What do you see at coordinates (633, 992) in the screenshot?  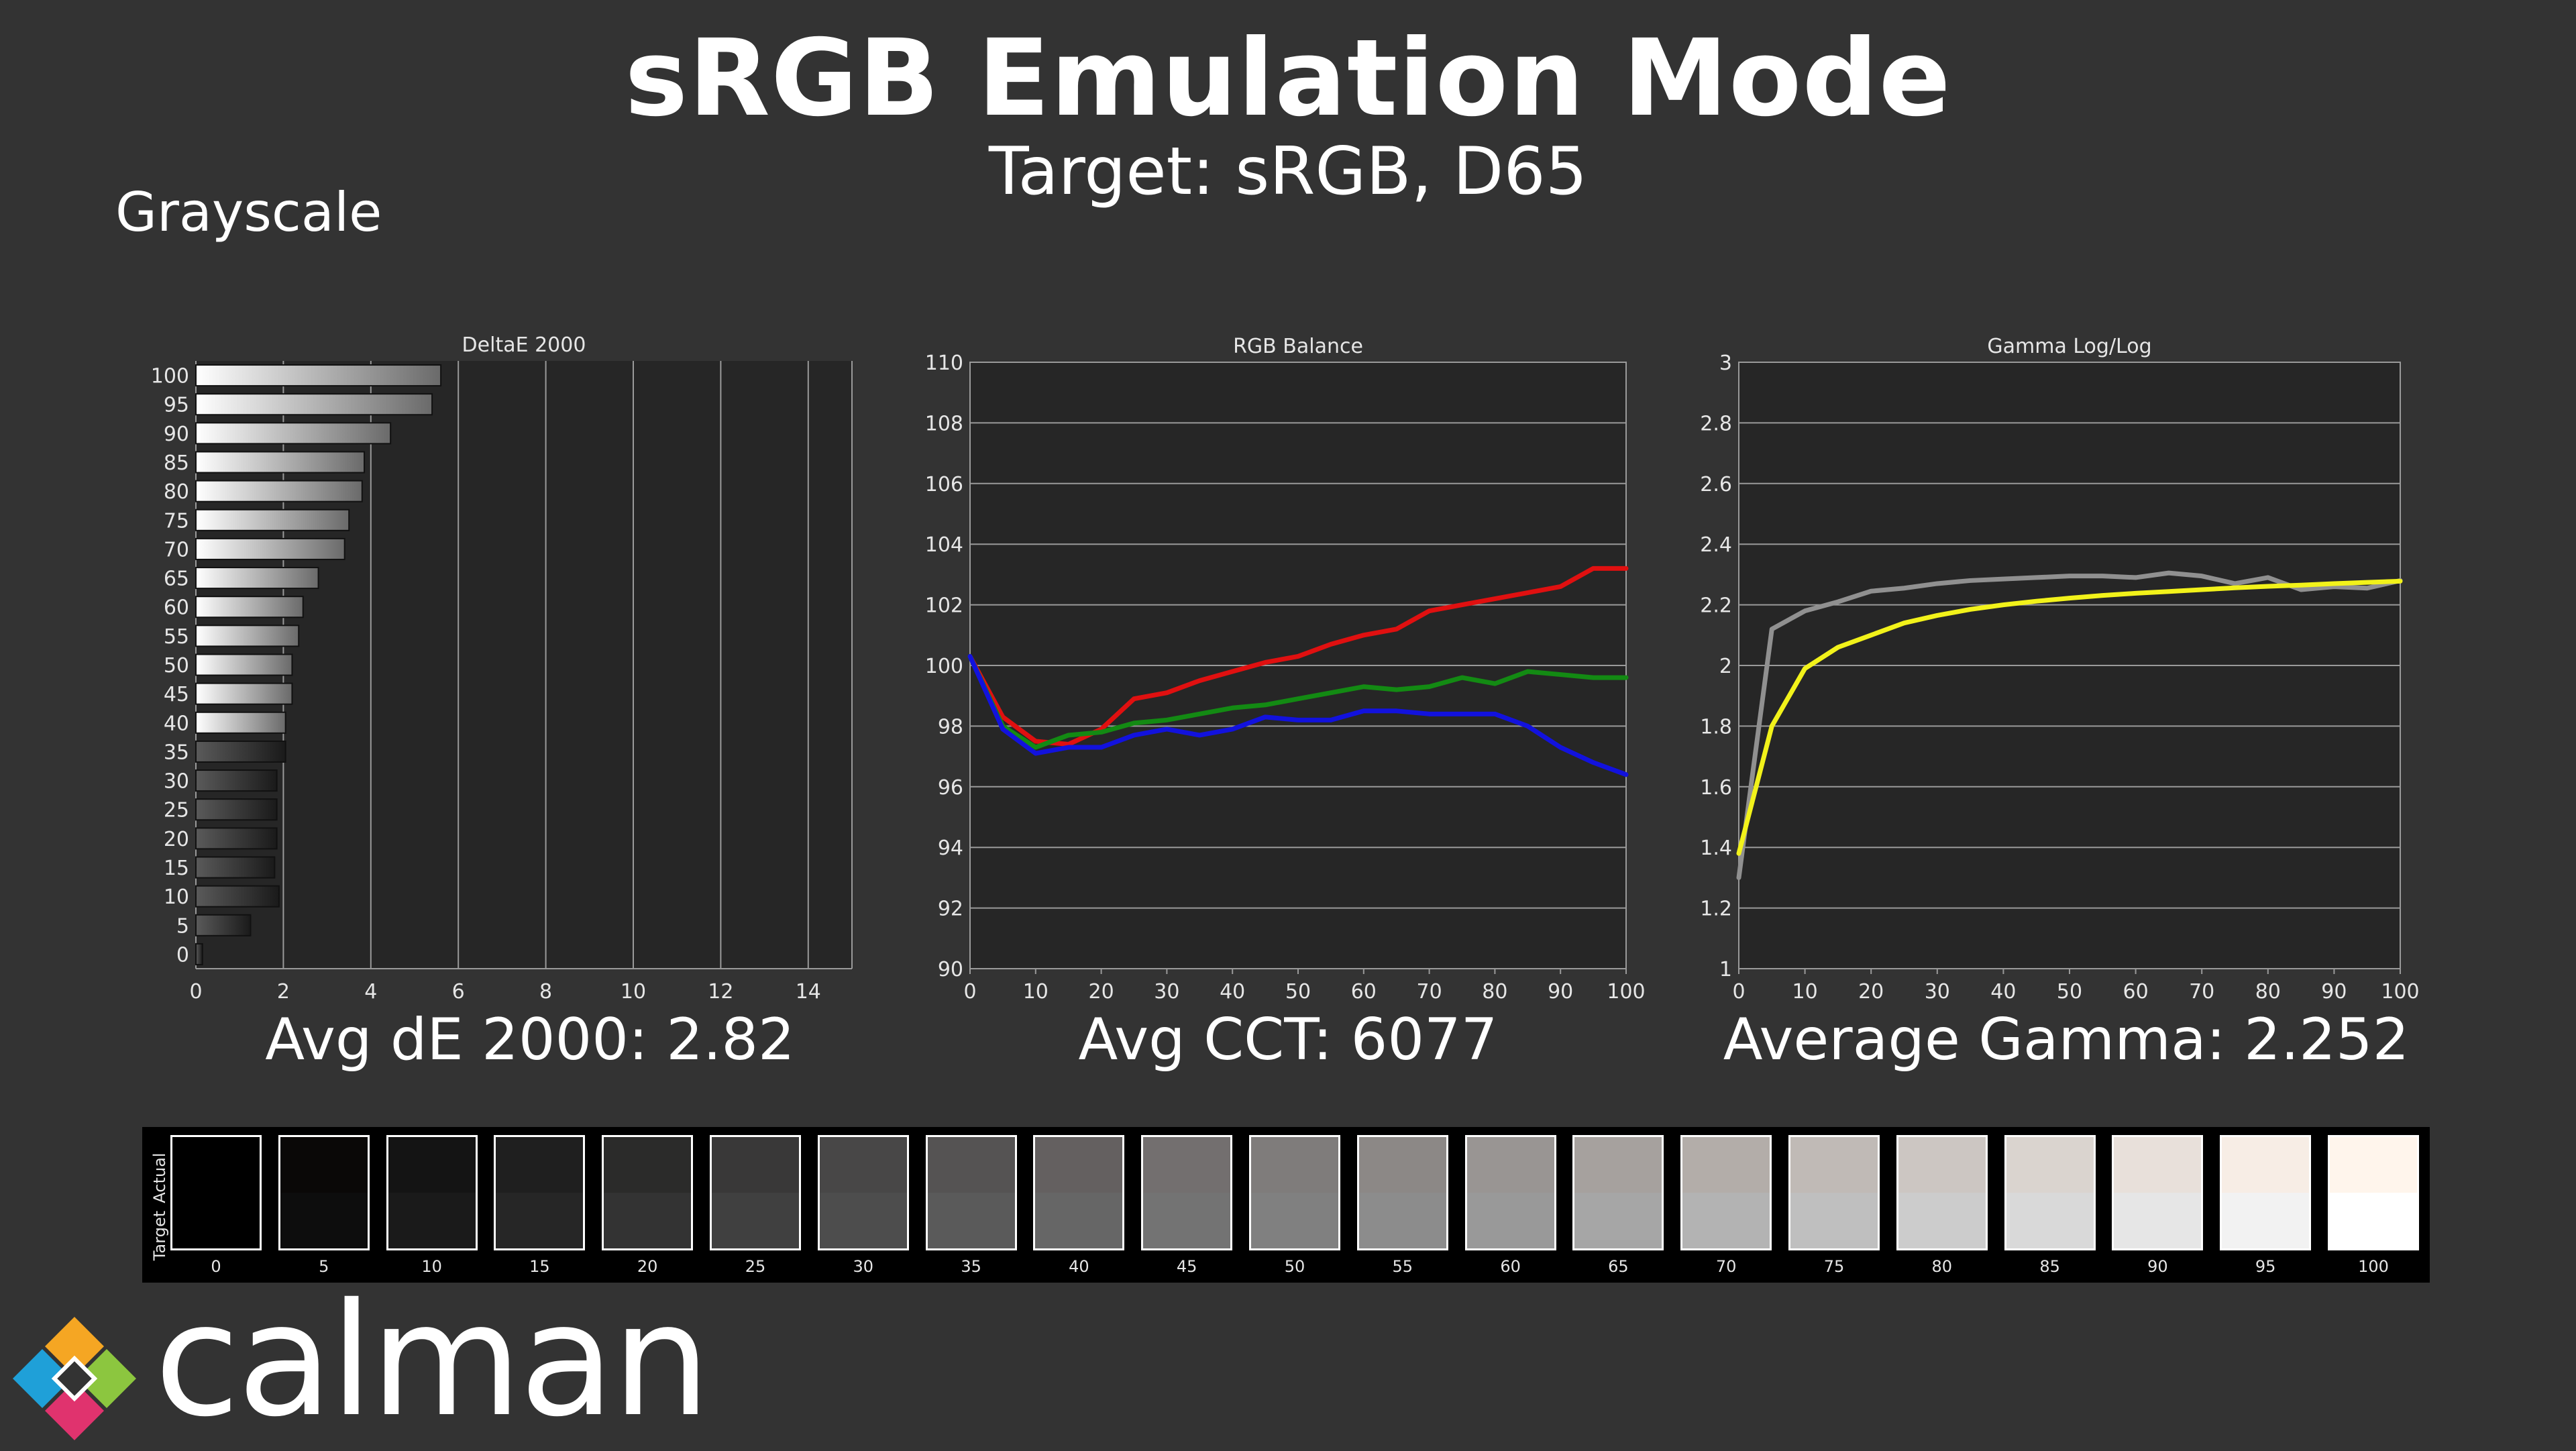 I see `deltae-x-tick: 10` at bounding box center [633, 992].